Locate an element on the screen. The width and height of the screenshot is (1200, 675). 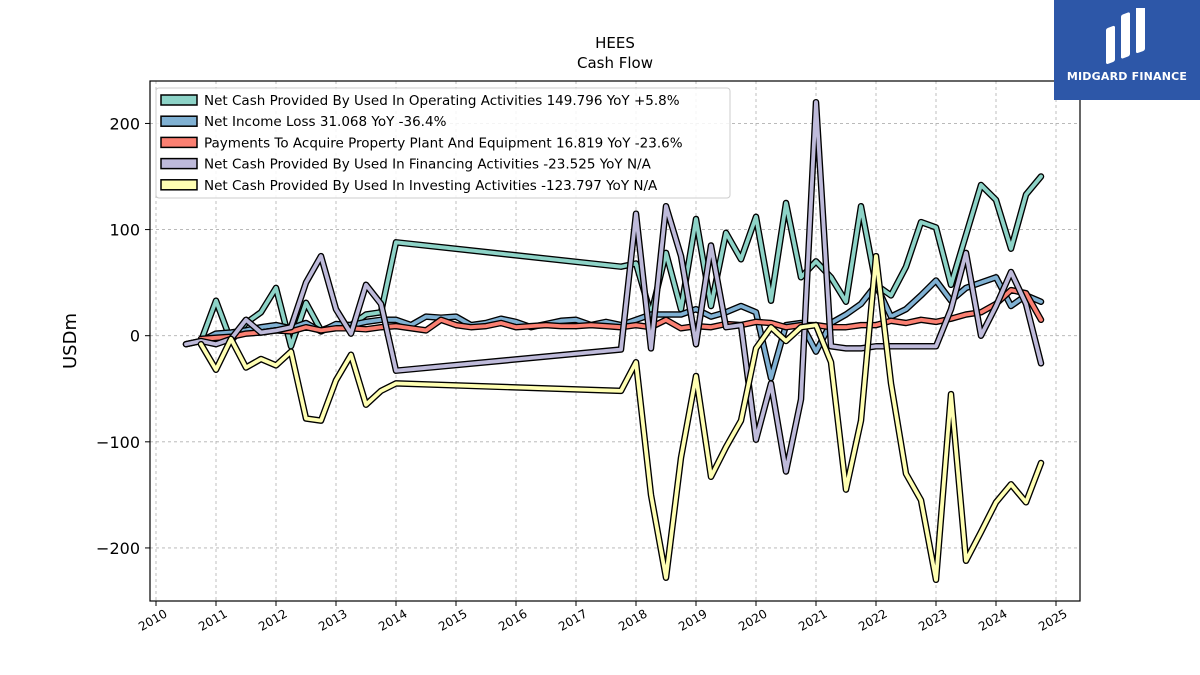
x-tick-label: 2017 is located at coordinates (572, 619).